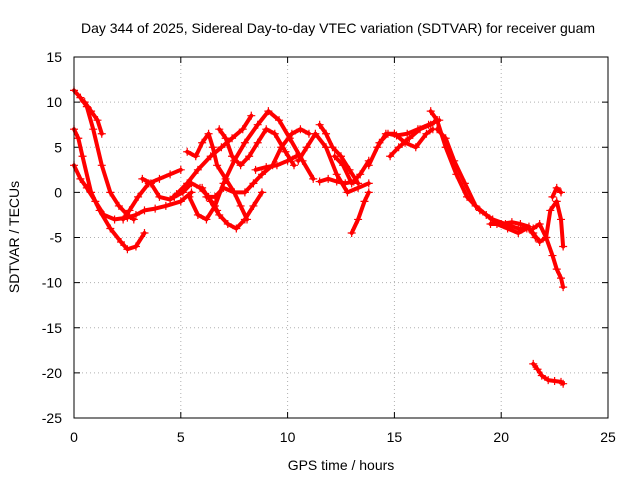 The height and width of the screenshot is (480, 640). Describe the element at coordinates (395, 437) in the screenshot. I see `x-tick-label: 15` at that location.